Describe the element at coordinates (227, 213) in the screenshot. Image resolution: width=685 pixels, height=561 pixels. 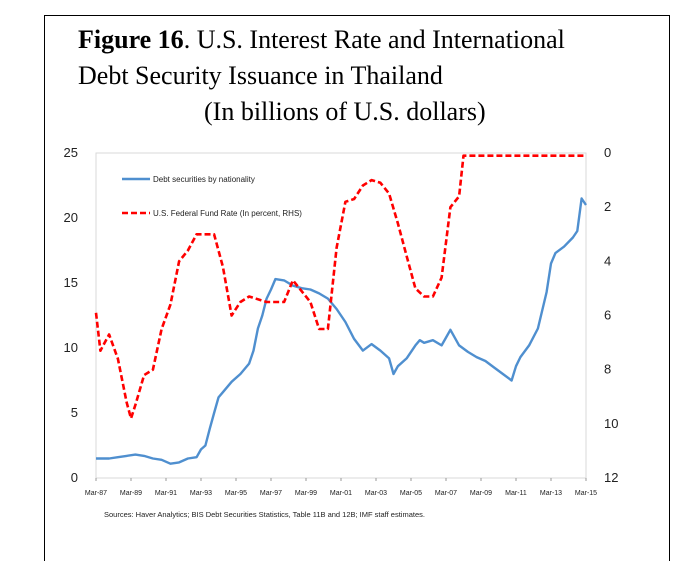
I see `legend-fed-label: U.S. Federal Fund Rate (In percent, RHS)` at that location.